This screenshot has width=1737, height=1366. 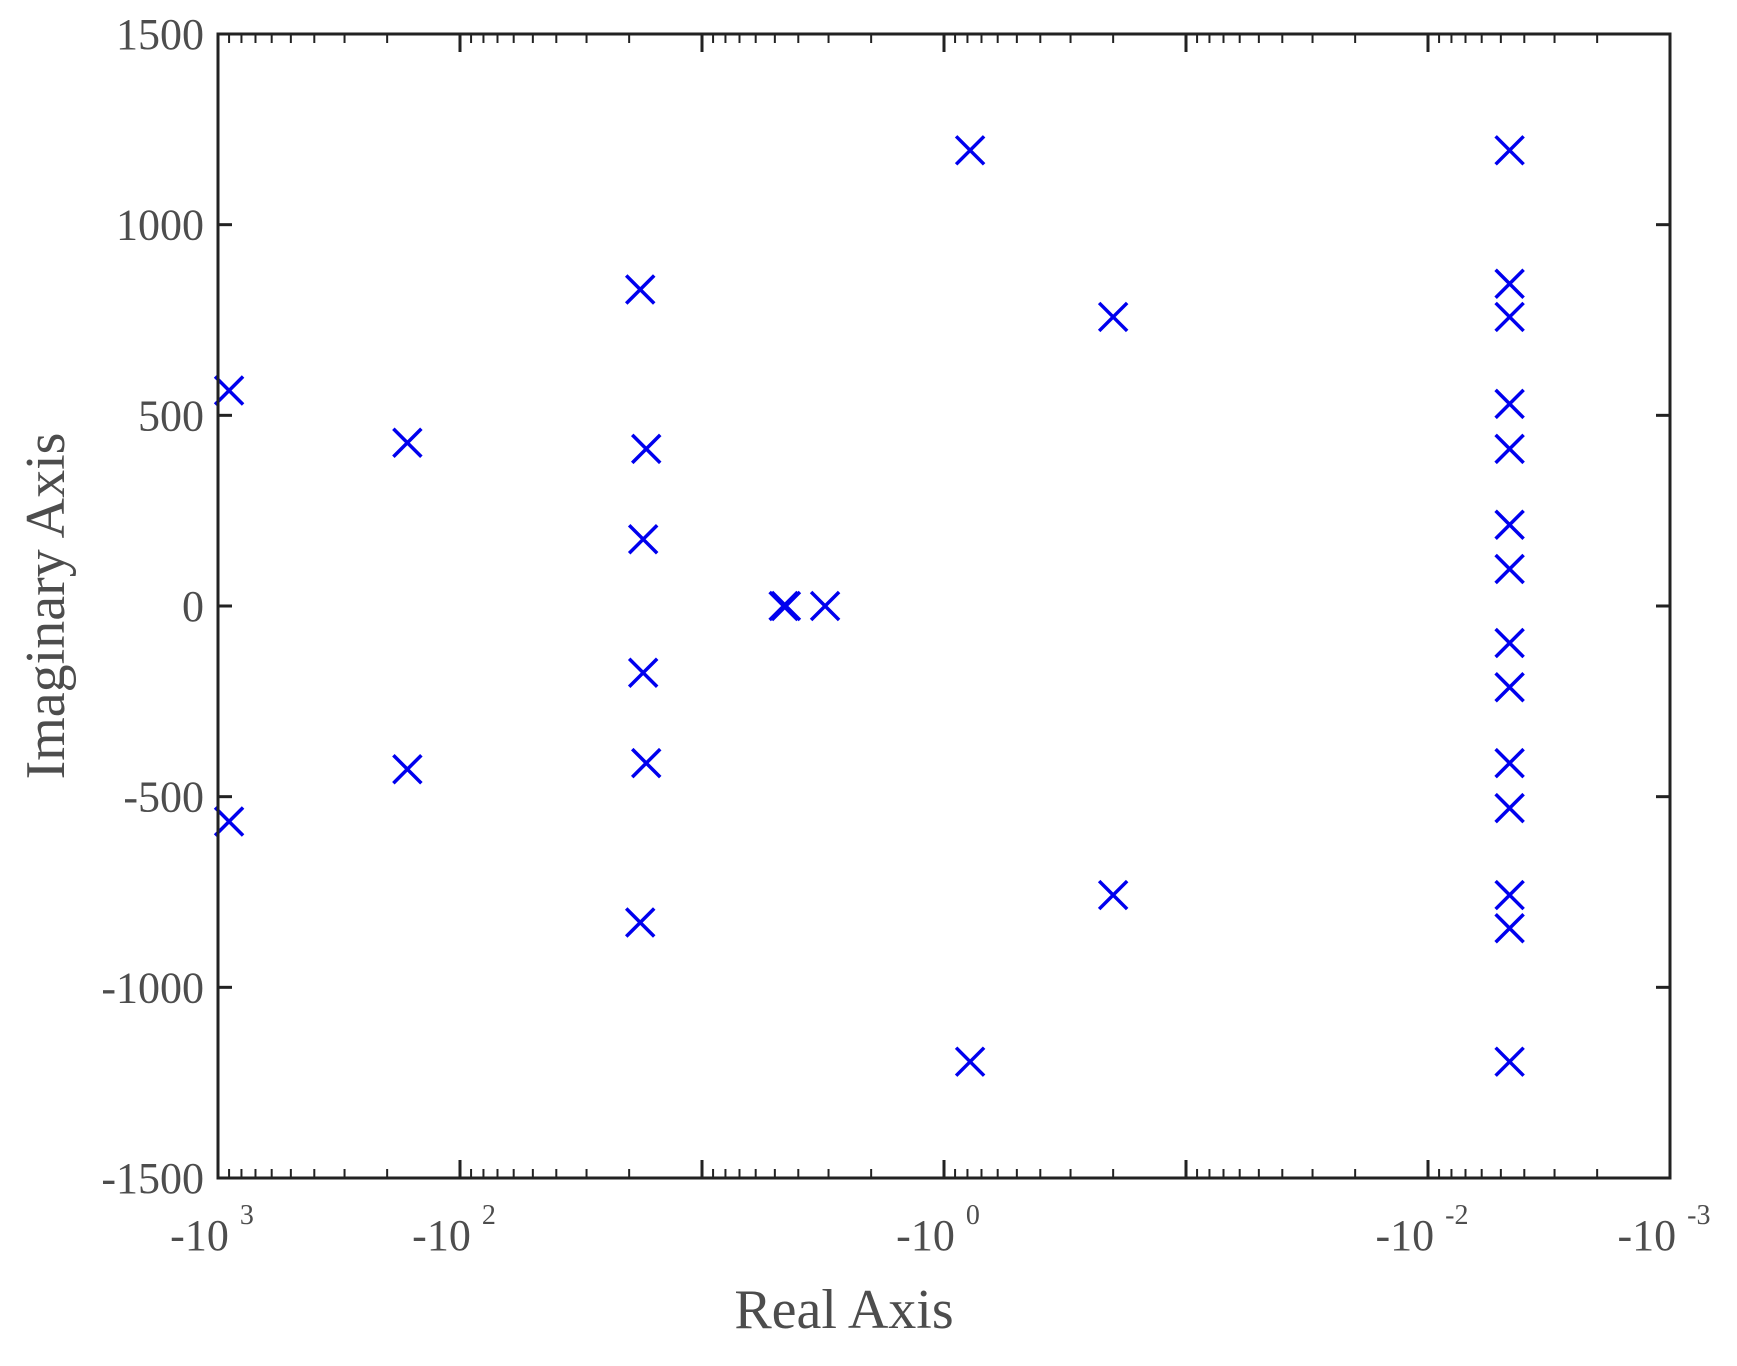 What do you see at coordinates (46, 606) in the screenshot?
I see `y-axis-title: Imaginary Axis` at bounding box center [46, 606].